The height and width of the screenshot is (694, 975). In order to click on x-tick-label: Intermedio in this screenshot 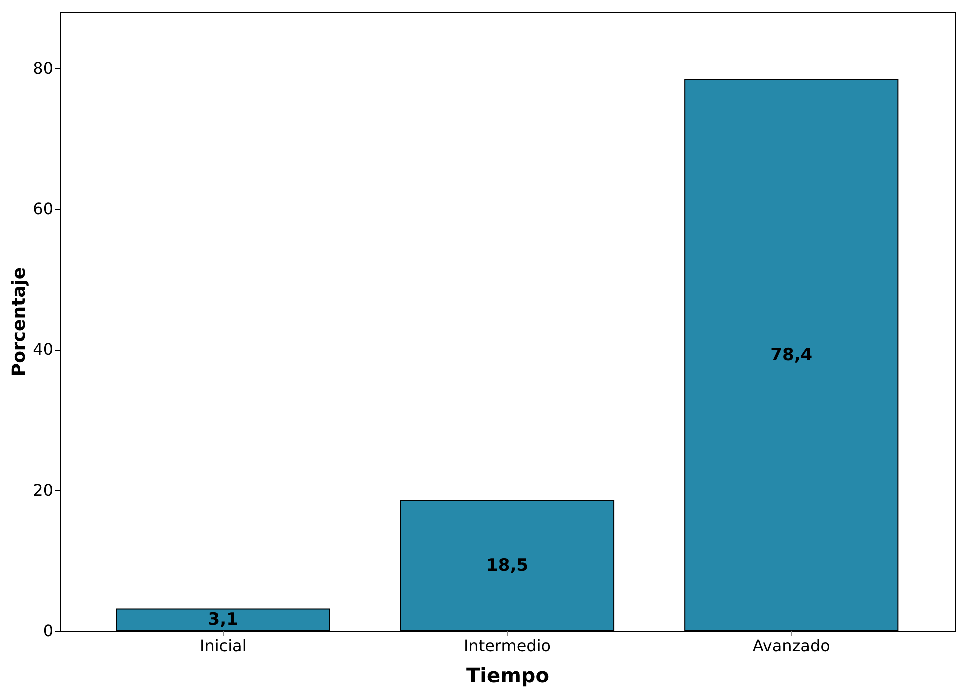, I will do `click(508, 646)`.